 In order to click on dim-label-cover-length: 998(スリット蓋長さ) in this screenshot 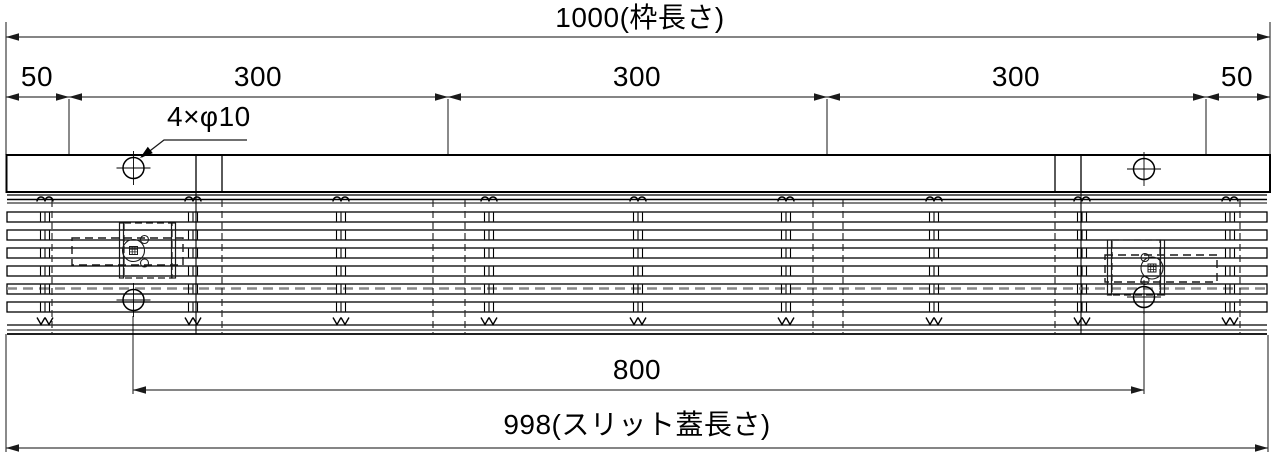, I will do `click(637, 424)`.